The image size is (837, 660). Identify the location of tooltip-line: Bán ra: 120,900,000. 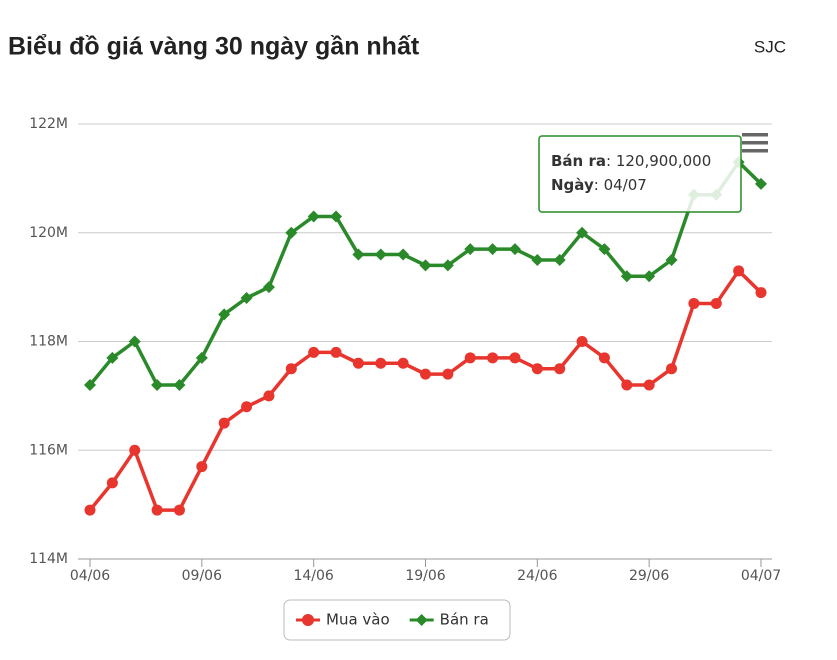
(631, 161).